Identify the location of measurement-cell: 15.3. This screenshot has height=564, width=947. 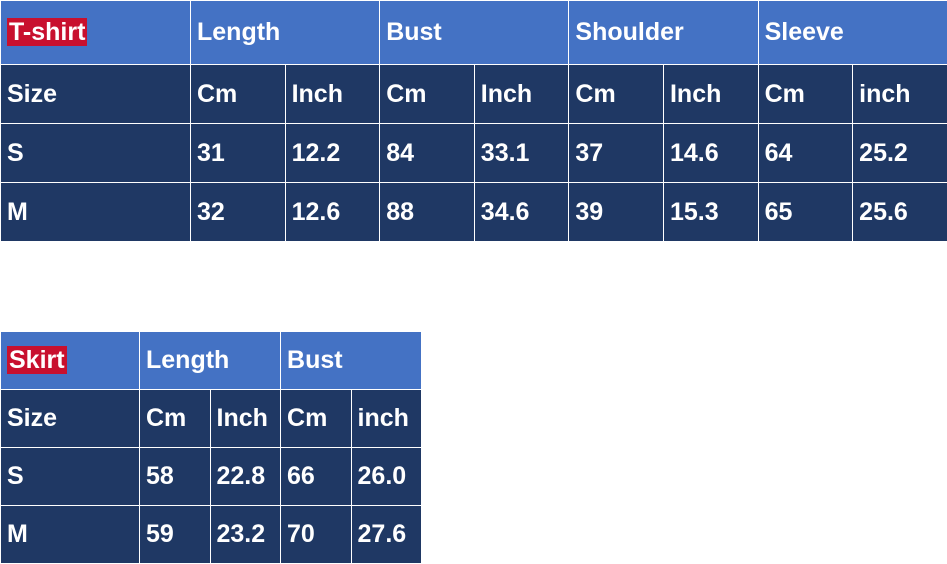
(710, 212).